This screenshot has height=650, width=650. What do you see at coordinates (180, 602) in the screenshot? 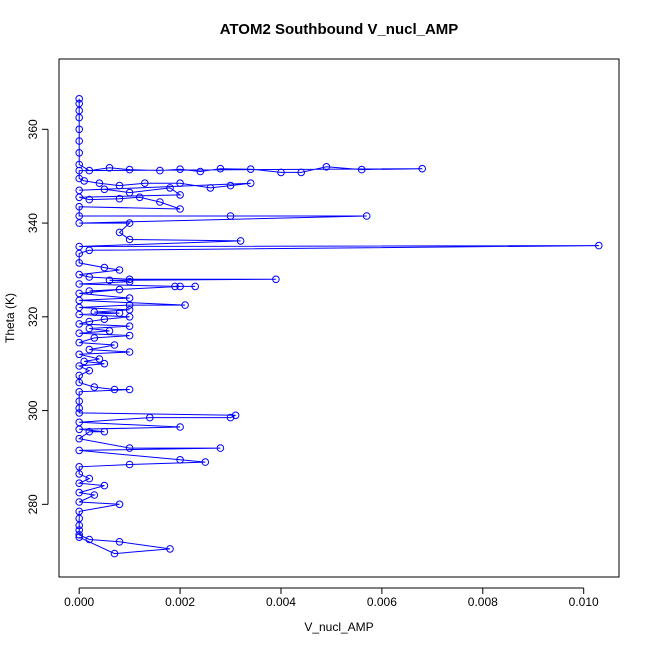
I see `x-tick-label: 0.002` at bounding box center [180, 602].